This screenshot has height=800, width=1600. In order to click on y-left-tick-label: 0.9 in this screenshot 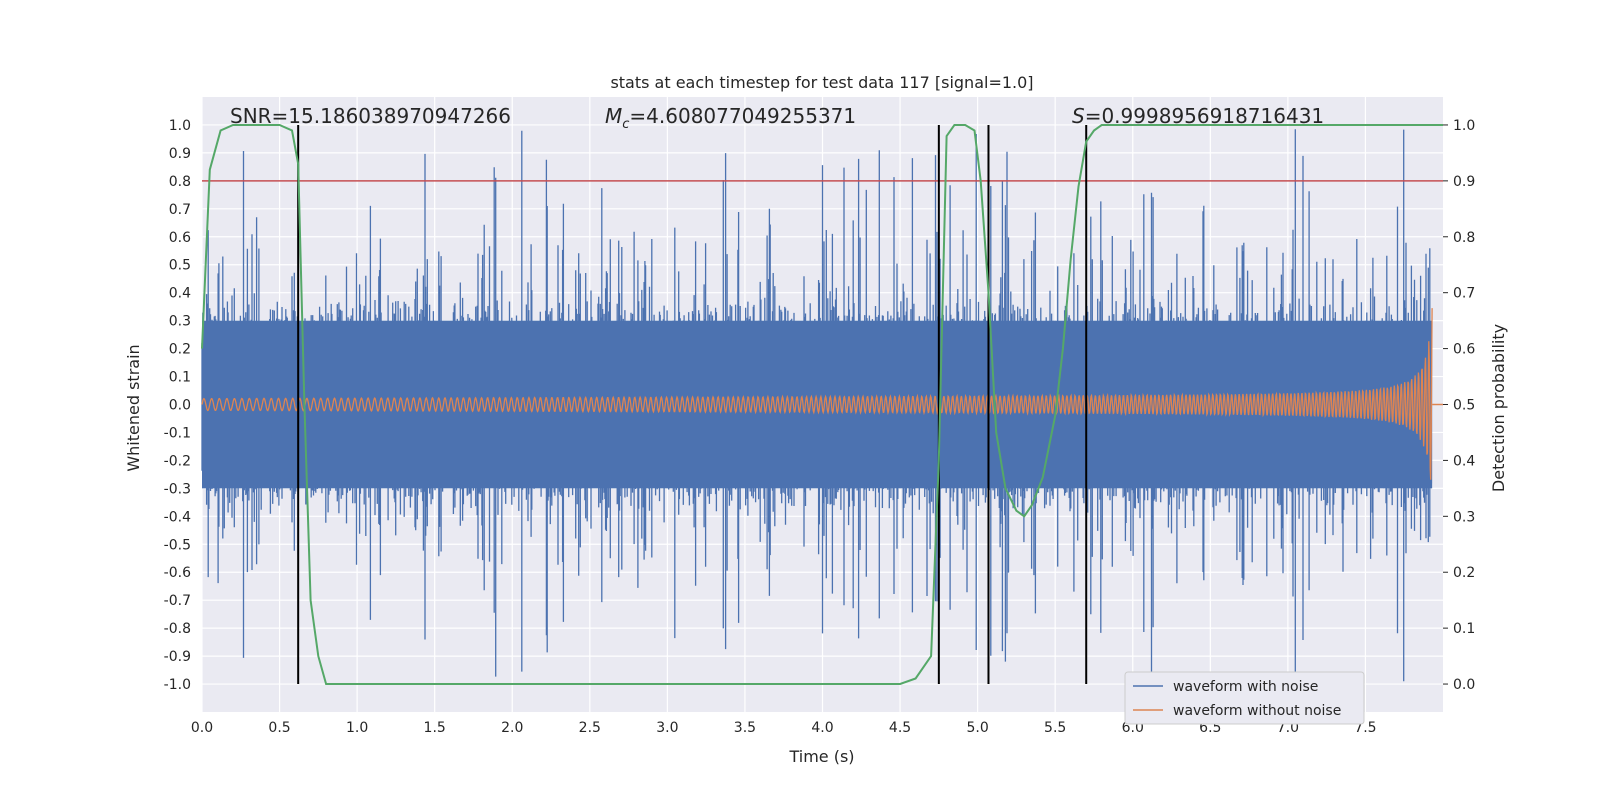, I will do `click(180, 154)`.